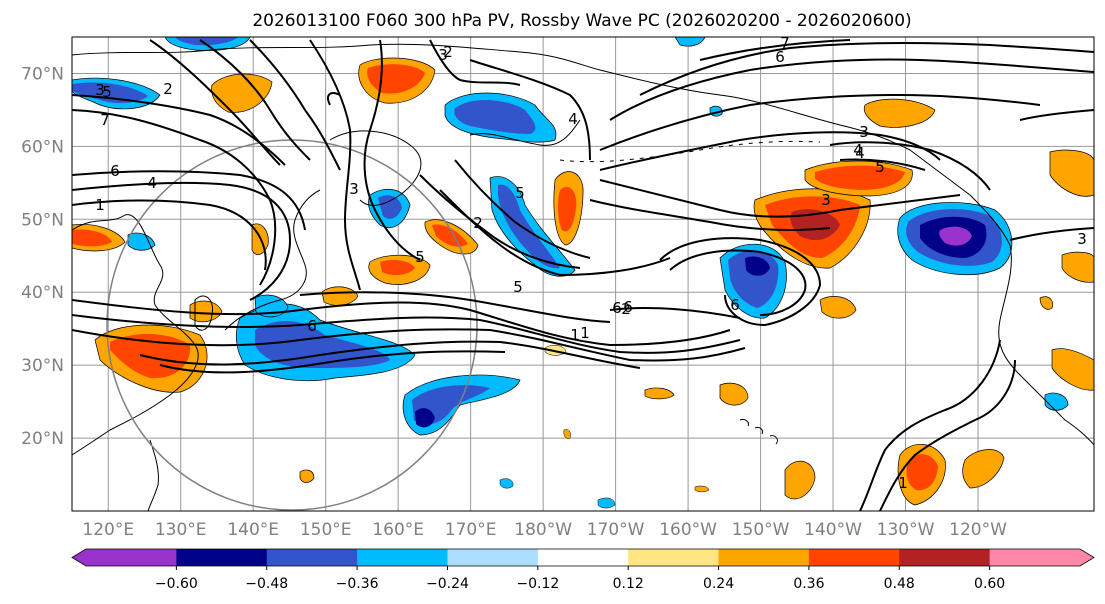 Image resolution: width=1105 pixels, height=604 pixels. What do you see at coordinates (42, 256) in the screenshot?
I see `latitude-labels: 70°N 60°N 50°N 40°N 30°N 20°N` at bounding box center [42, 256].